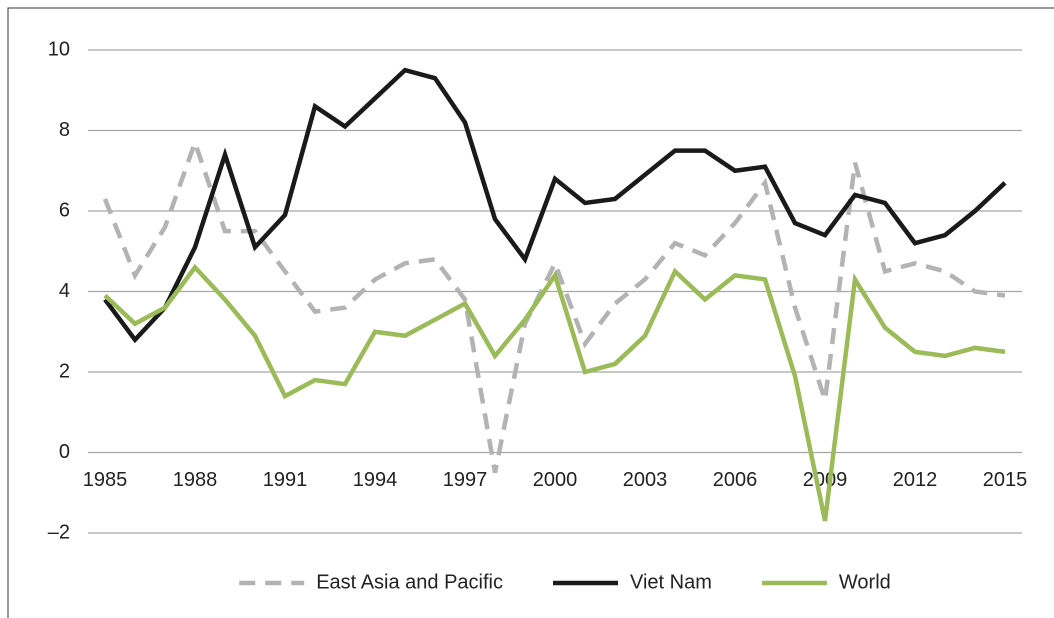 This screenshot has height=618, width=1054. What do you see at coordinates (64, 291) in the screenshot?
I see `y-tick-label: 4` at bounding box center [64, 291].